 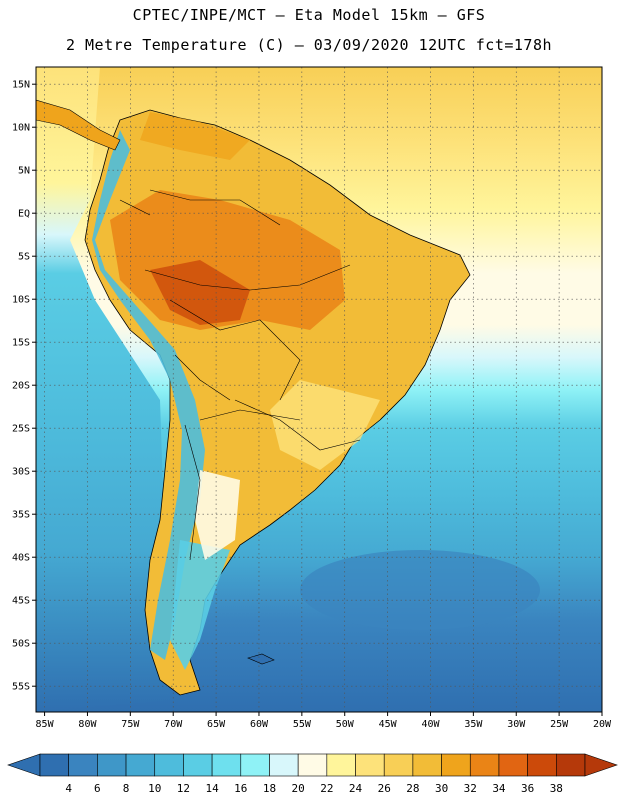 I want to click on lat-tick-label: 25S, so click(x=21, y=429).